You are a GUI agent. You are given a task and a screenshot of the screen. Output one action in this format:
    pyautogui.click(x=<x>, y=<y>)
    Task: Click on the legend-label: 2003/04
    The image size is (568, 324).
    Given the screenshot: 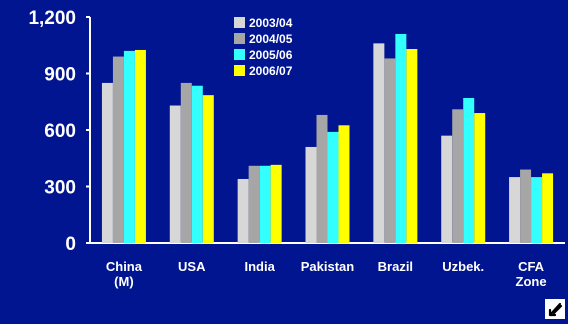 What is the action you would take?
    pyautogui.click(x=271, y=23)
    